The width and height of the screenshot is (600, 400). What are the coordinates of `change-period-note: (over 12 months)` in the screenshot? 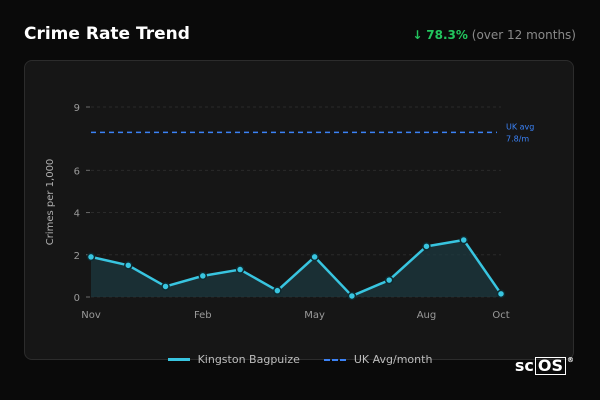 It's located at (523, 35).